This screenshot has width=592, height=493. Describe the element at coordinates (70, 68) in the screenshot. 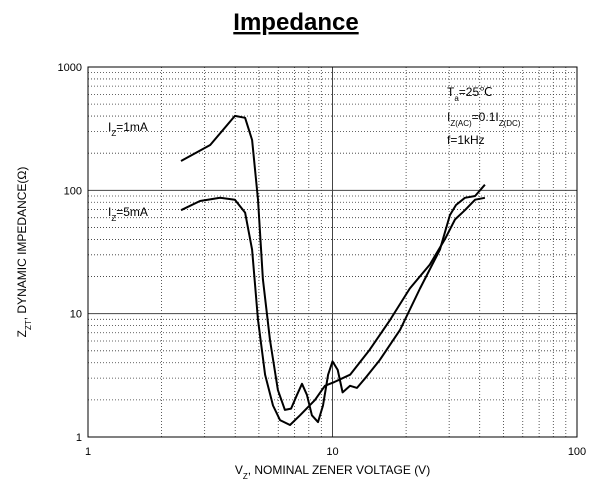

I see `y-tick-label: 1000` at that location.